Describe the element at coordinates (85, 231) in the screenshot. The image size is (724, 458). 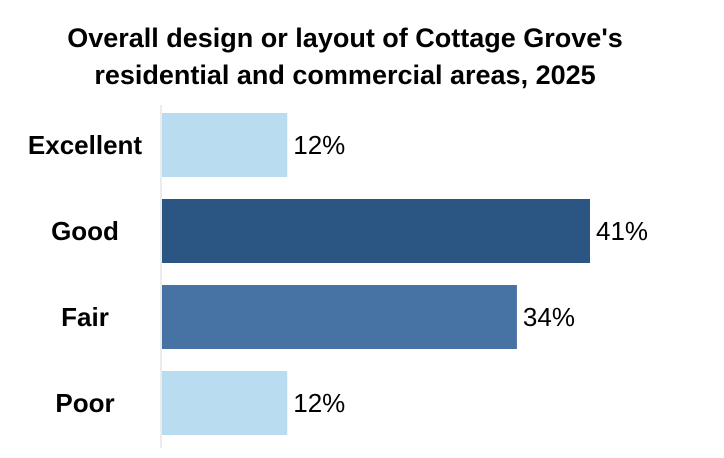
I see `category-label-good: Good` at that location.